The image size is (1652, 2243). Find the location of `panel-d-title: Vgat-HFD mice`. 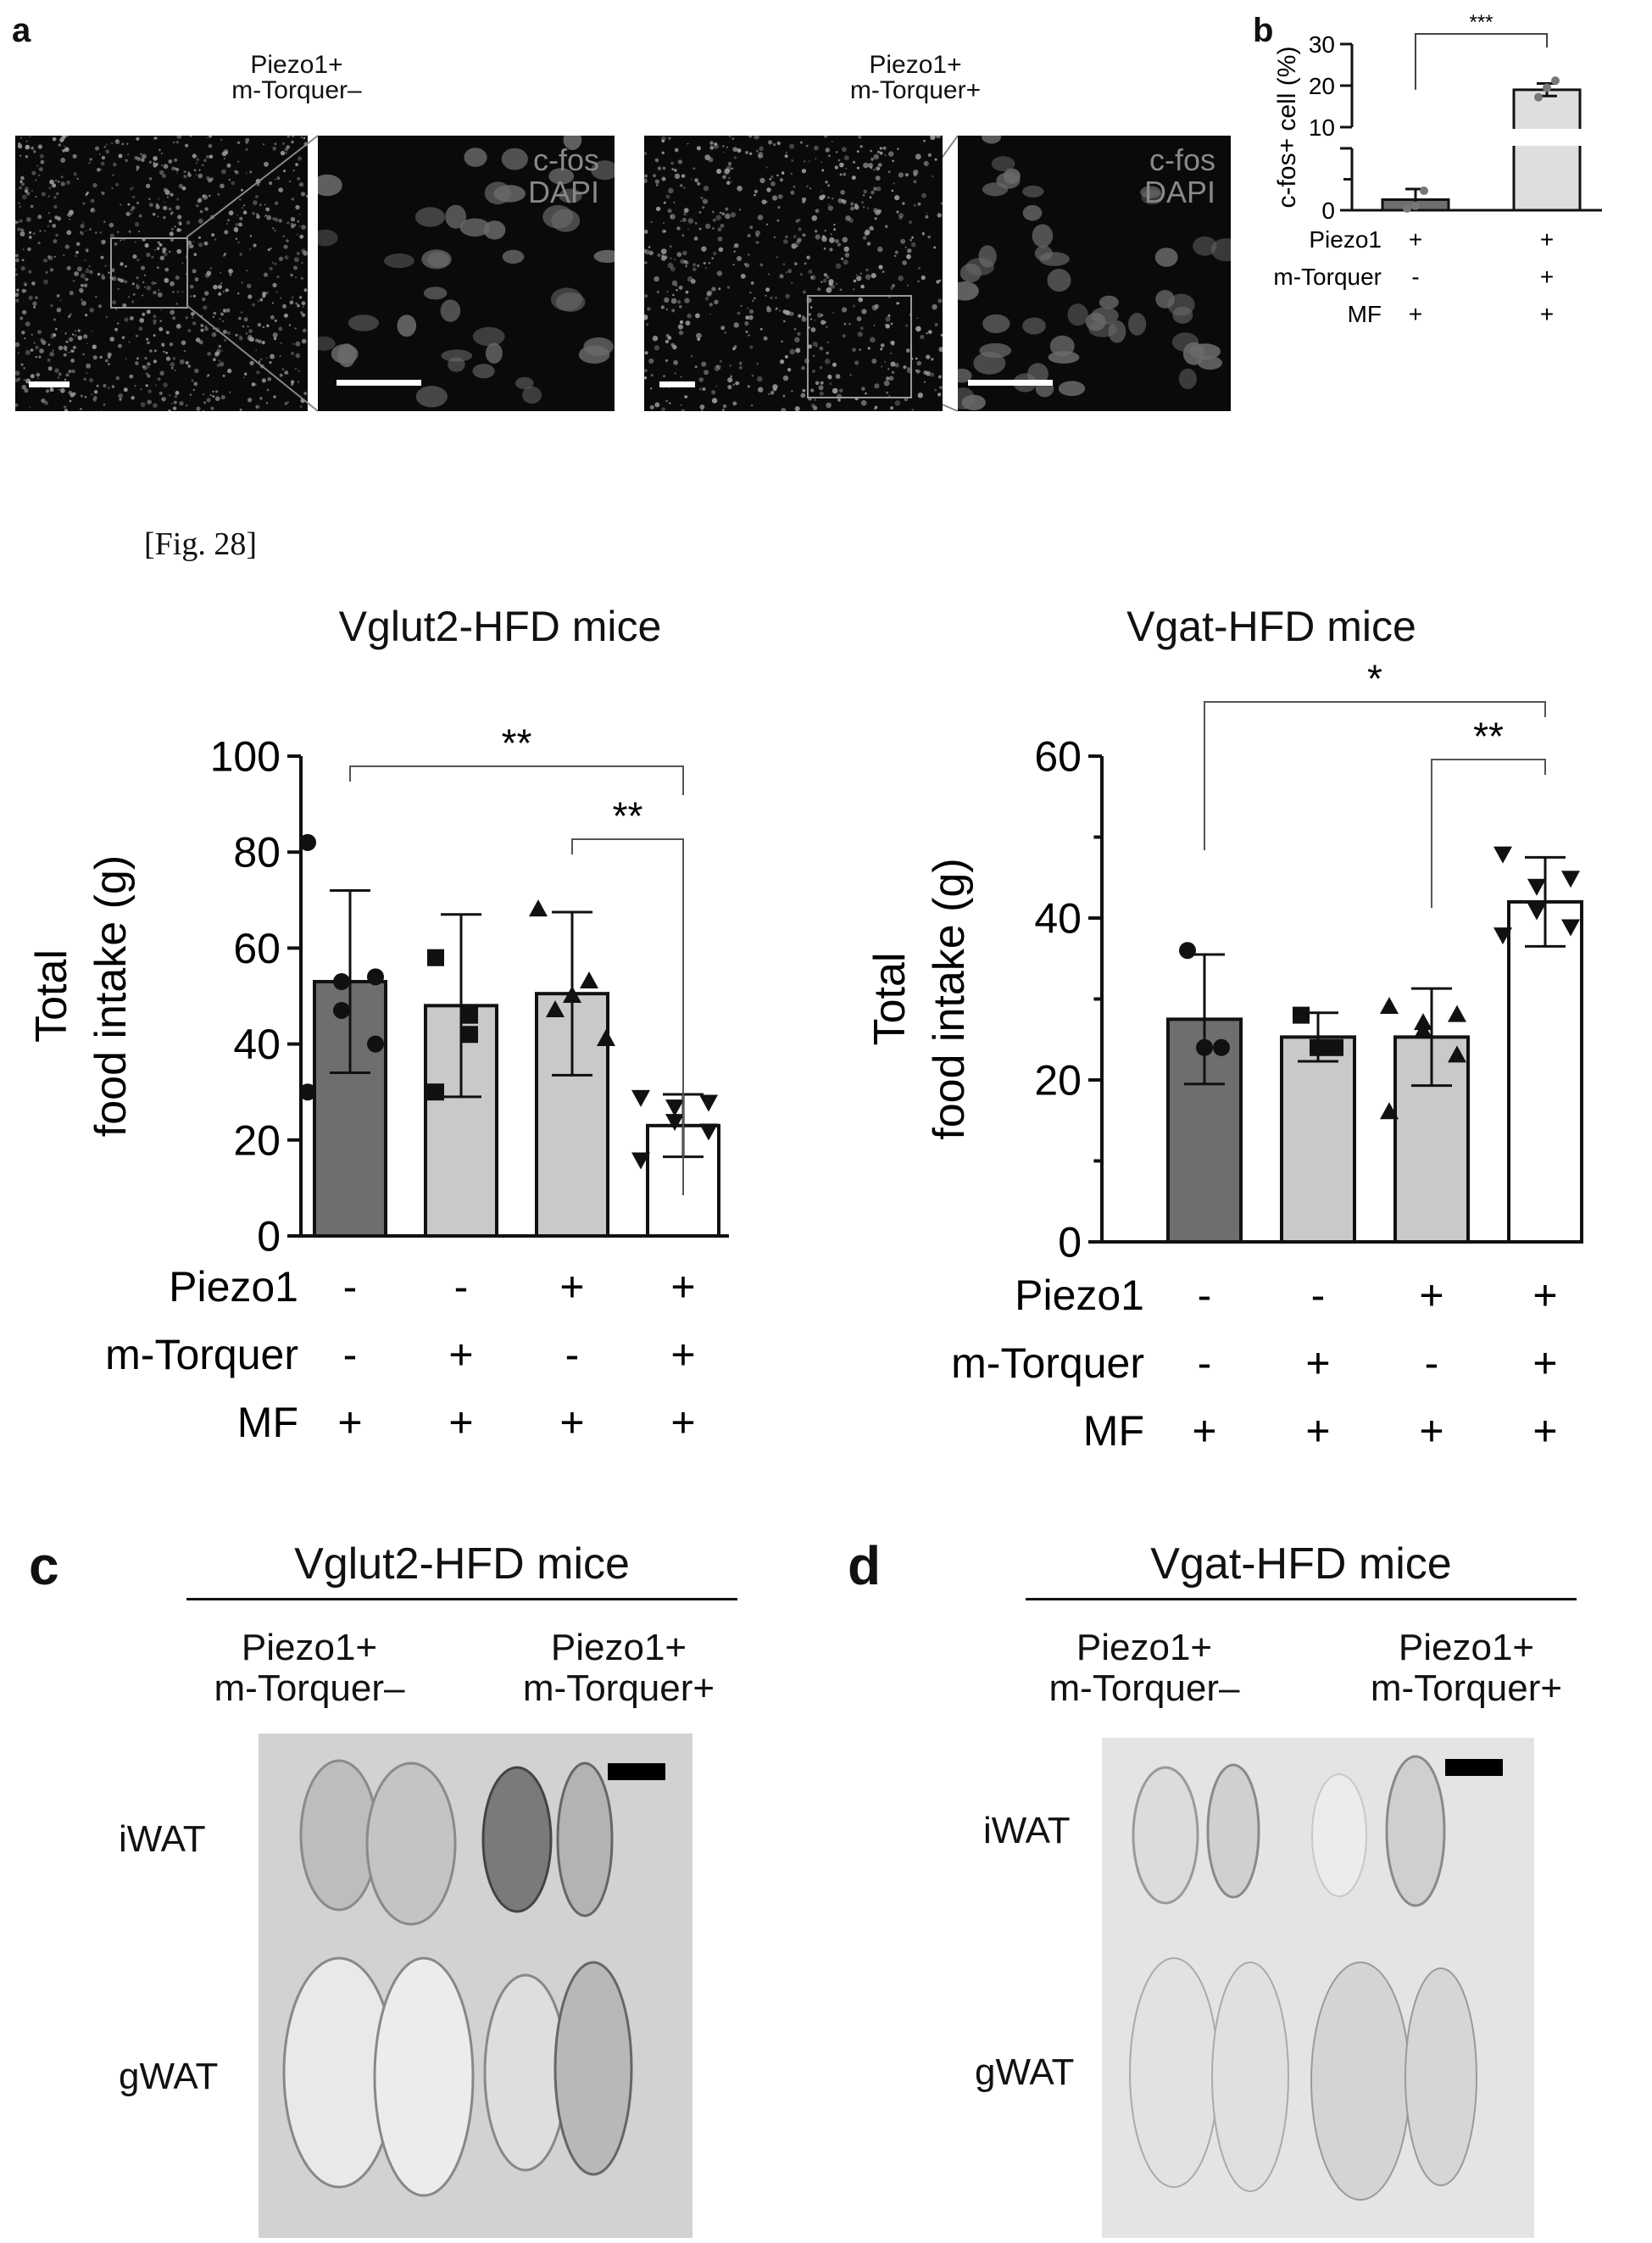

panel-d-title: Vgat-HFD mice is located at coordinates (1301, 1564).